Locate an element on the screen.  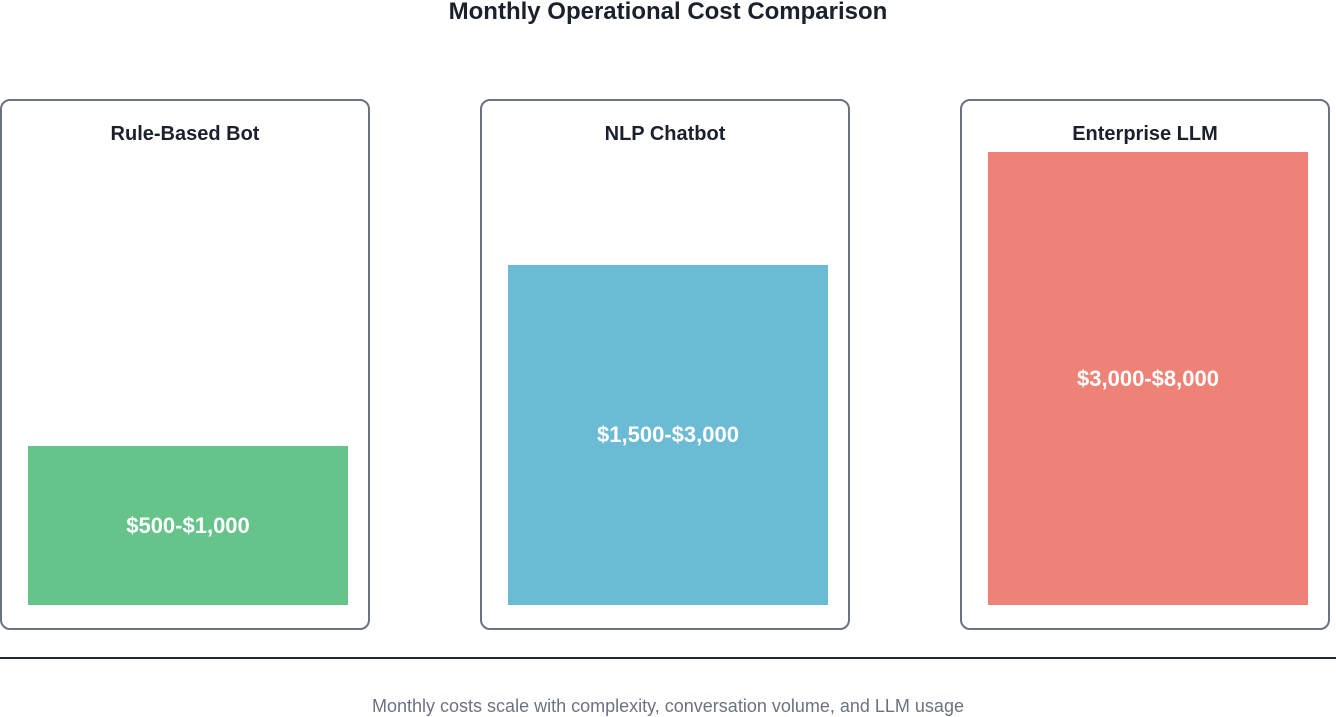
bar-value-label: $1,500-$3,000 is located at coordinates (668, 434).